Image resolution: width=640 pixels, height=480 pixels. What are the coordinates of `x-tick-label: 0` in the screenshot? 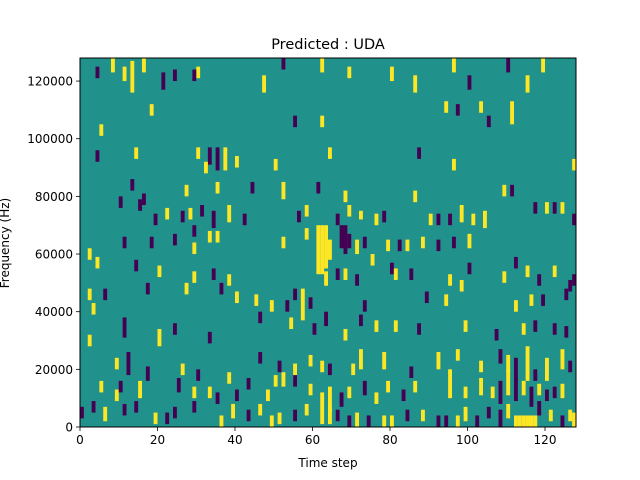 It's located at (80, 440).